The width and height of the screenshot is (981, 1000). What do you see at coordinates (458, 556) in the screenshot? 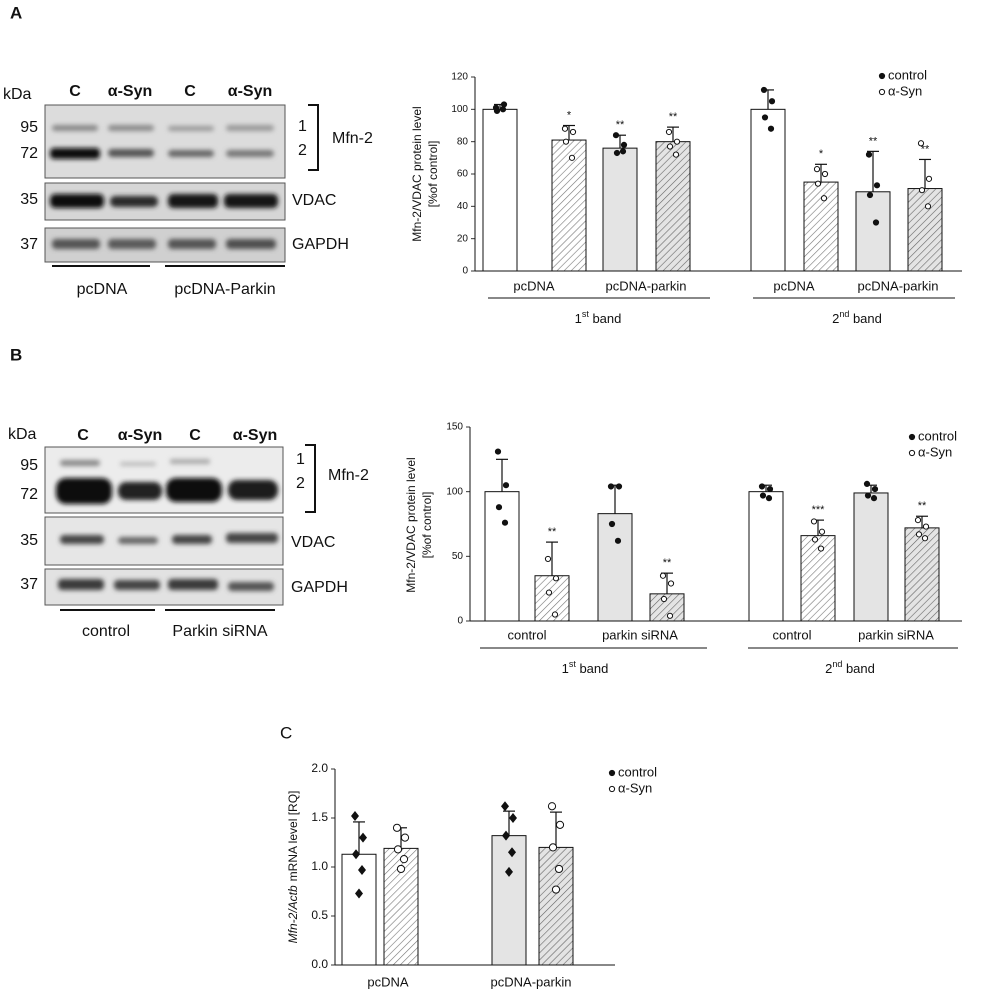
I see `y-tick-label: 50` at bounding box center [458, 556].